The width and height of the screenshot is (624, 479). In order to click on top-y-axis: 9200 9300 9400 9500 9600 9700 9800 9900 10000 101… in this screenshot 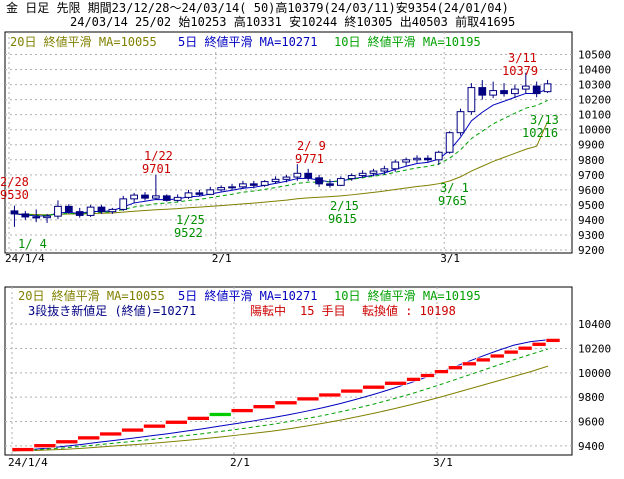, I will do `click(594, 153)`.